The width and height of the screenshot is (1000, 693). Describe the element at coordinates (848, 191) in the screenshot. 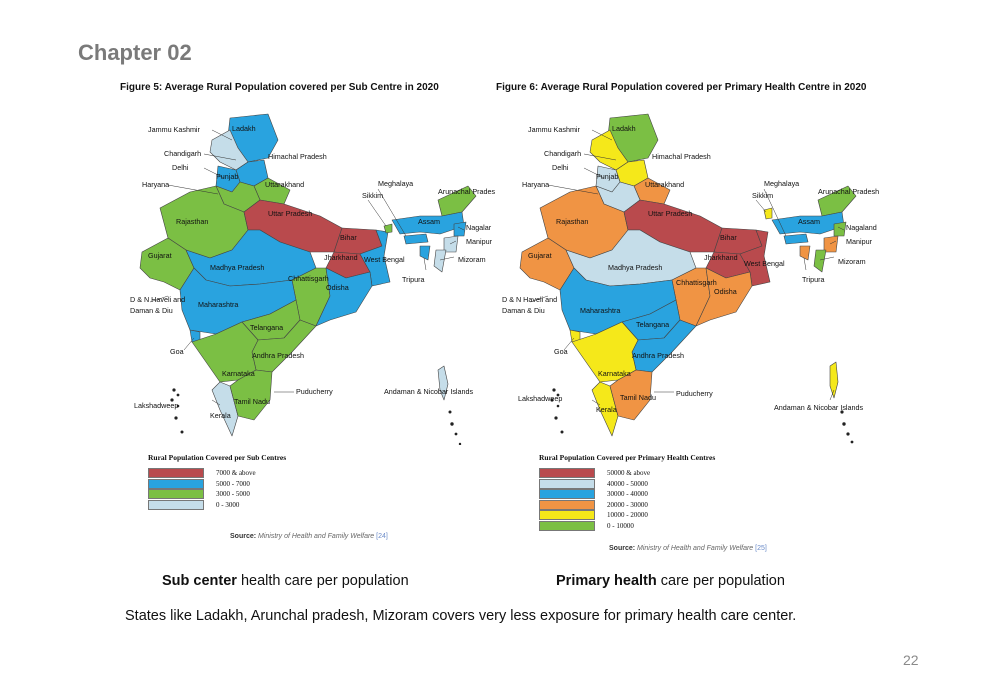

I see `state-label: Arunachal Pradesh` at that location.